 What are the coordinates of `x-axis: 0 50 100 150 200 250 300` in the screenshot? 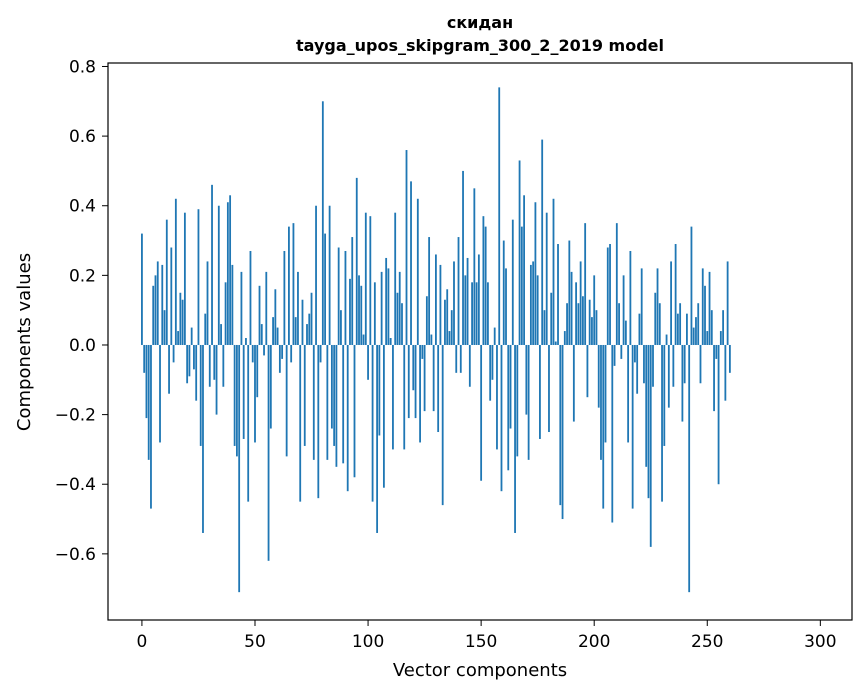 It's located at (487, 636).